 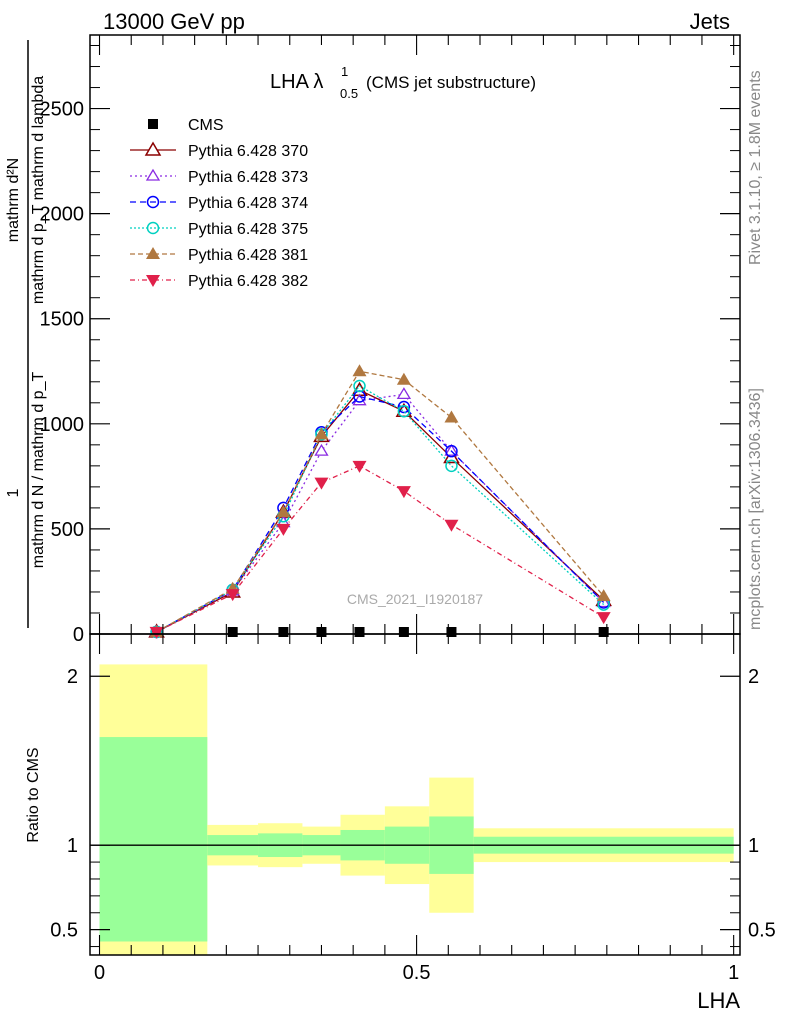 What do you see at coordinates (62, 320) in the screenshot?
I see `main-y-tick-label: 1500` at bounding box center [62, 320].